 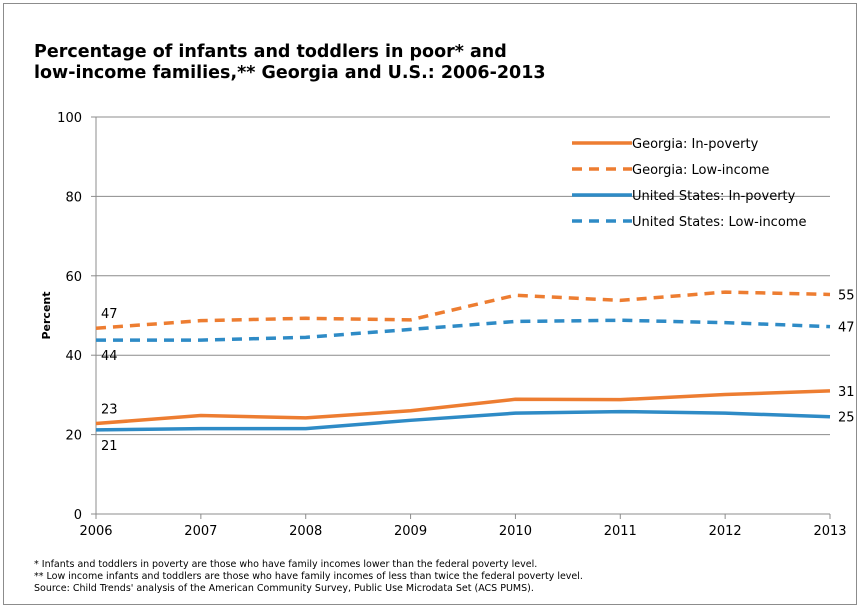 What do you see at coordinates (846, 328) in the screenshot?
I see `data-label-5: 47` at bounding box center [846, 328].